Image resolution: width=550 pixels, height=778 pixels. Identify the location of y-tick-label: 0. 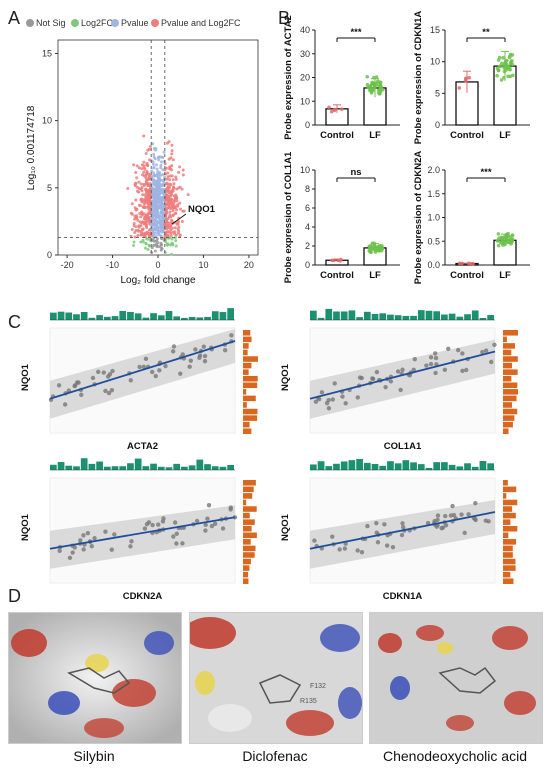
(307, 265).